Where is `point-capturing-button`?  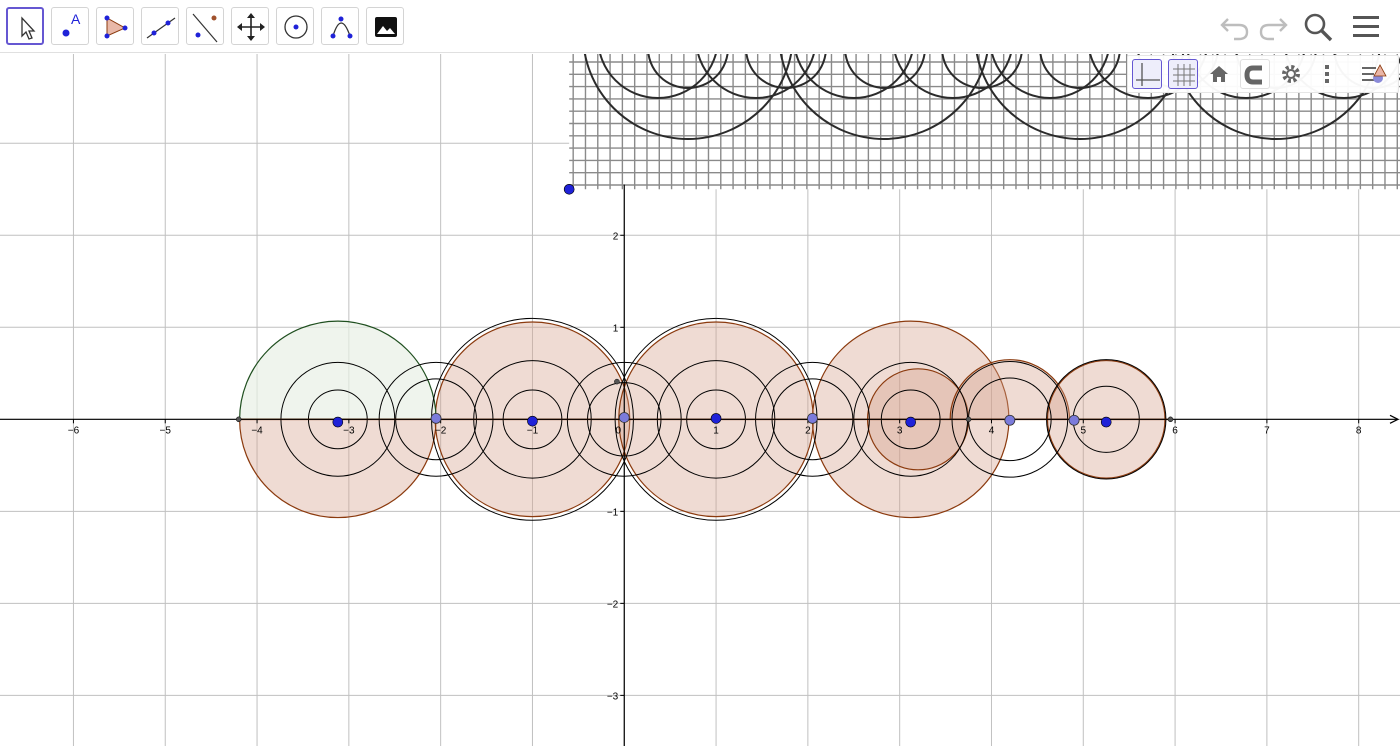 point-capturing-button is located at coordinates (1255, 74).